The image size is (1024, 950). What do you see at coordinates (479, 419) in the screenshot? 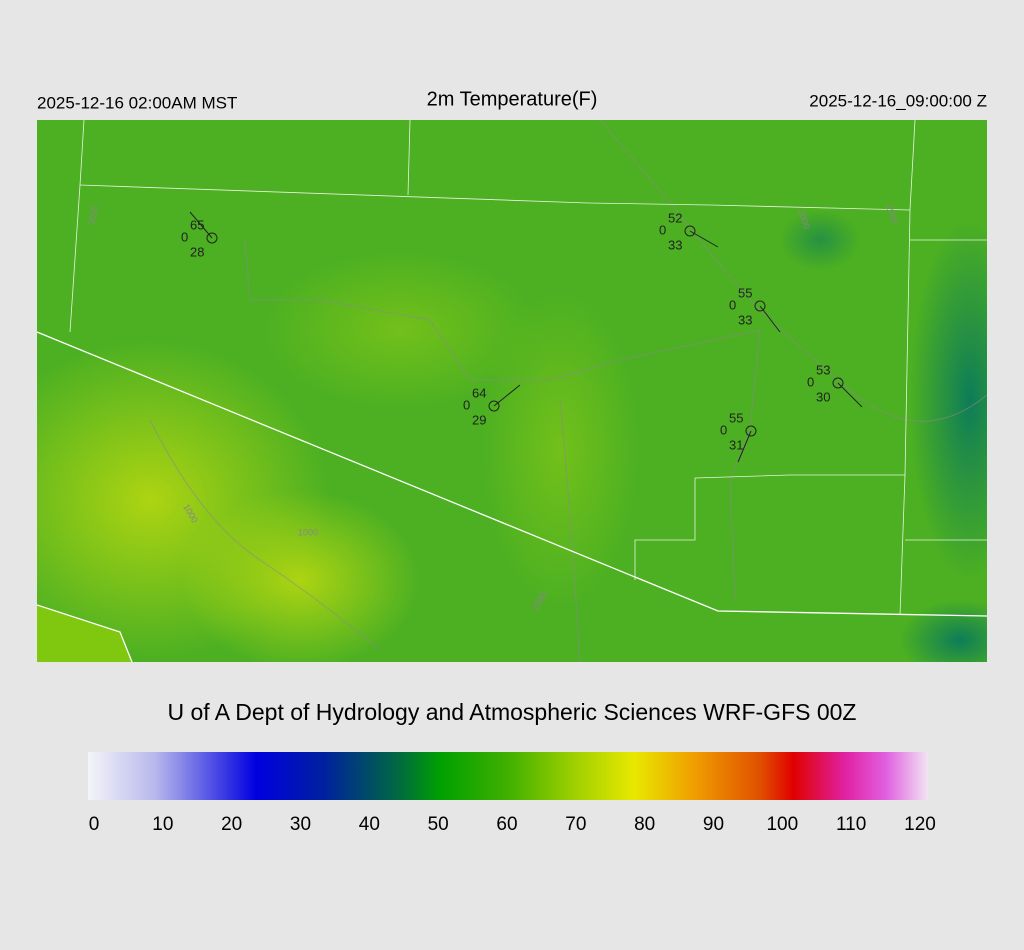
I see `station-dewpoint: 29` at bounding box center [479, 419].